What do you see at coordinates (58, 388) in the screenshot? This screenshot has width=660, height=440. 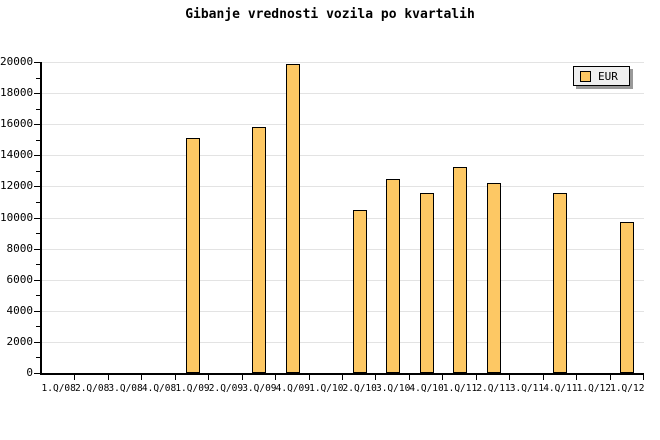 I see `x-tick-label: 1.Q/08` at bounding box center [58, 388].